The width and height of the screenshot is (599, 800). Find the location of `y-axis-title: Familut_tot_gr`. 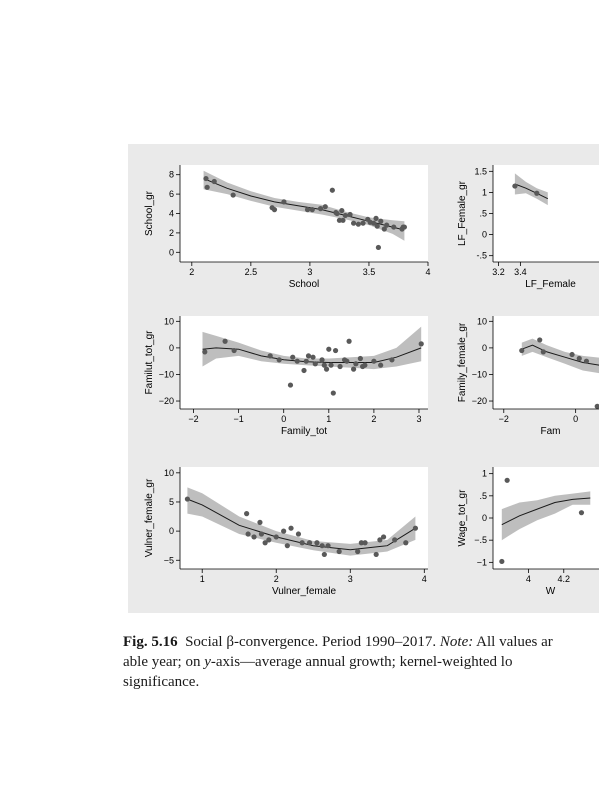

y-axis-title: Familut_tot_gr is located at coordinates (149, 362).